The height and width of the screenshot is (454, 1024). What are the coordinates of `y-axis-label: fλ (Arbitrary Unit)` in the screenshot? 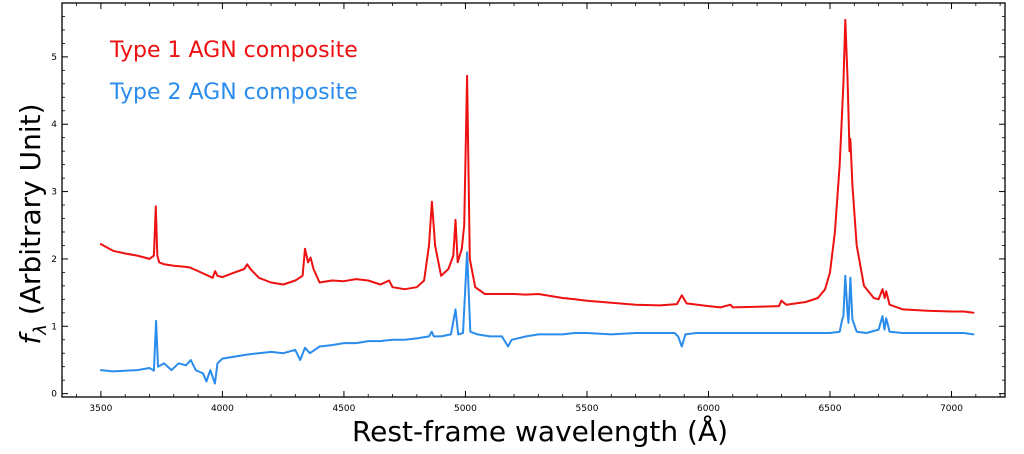 It's located at (32, 223).